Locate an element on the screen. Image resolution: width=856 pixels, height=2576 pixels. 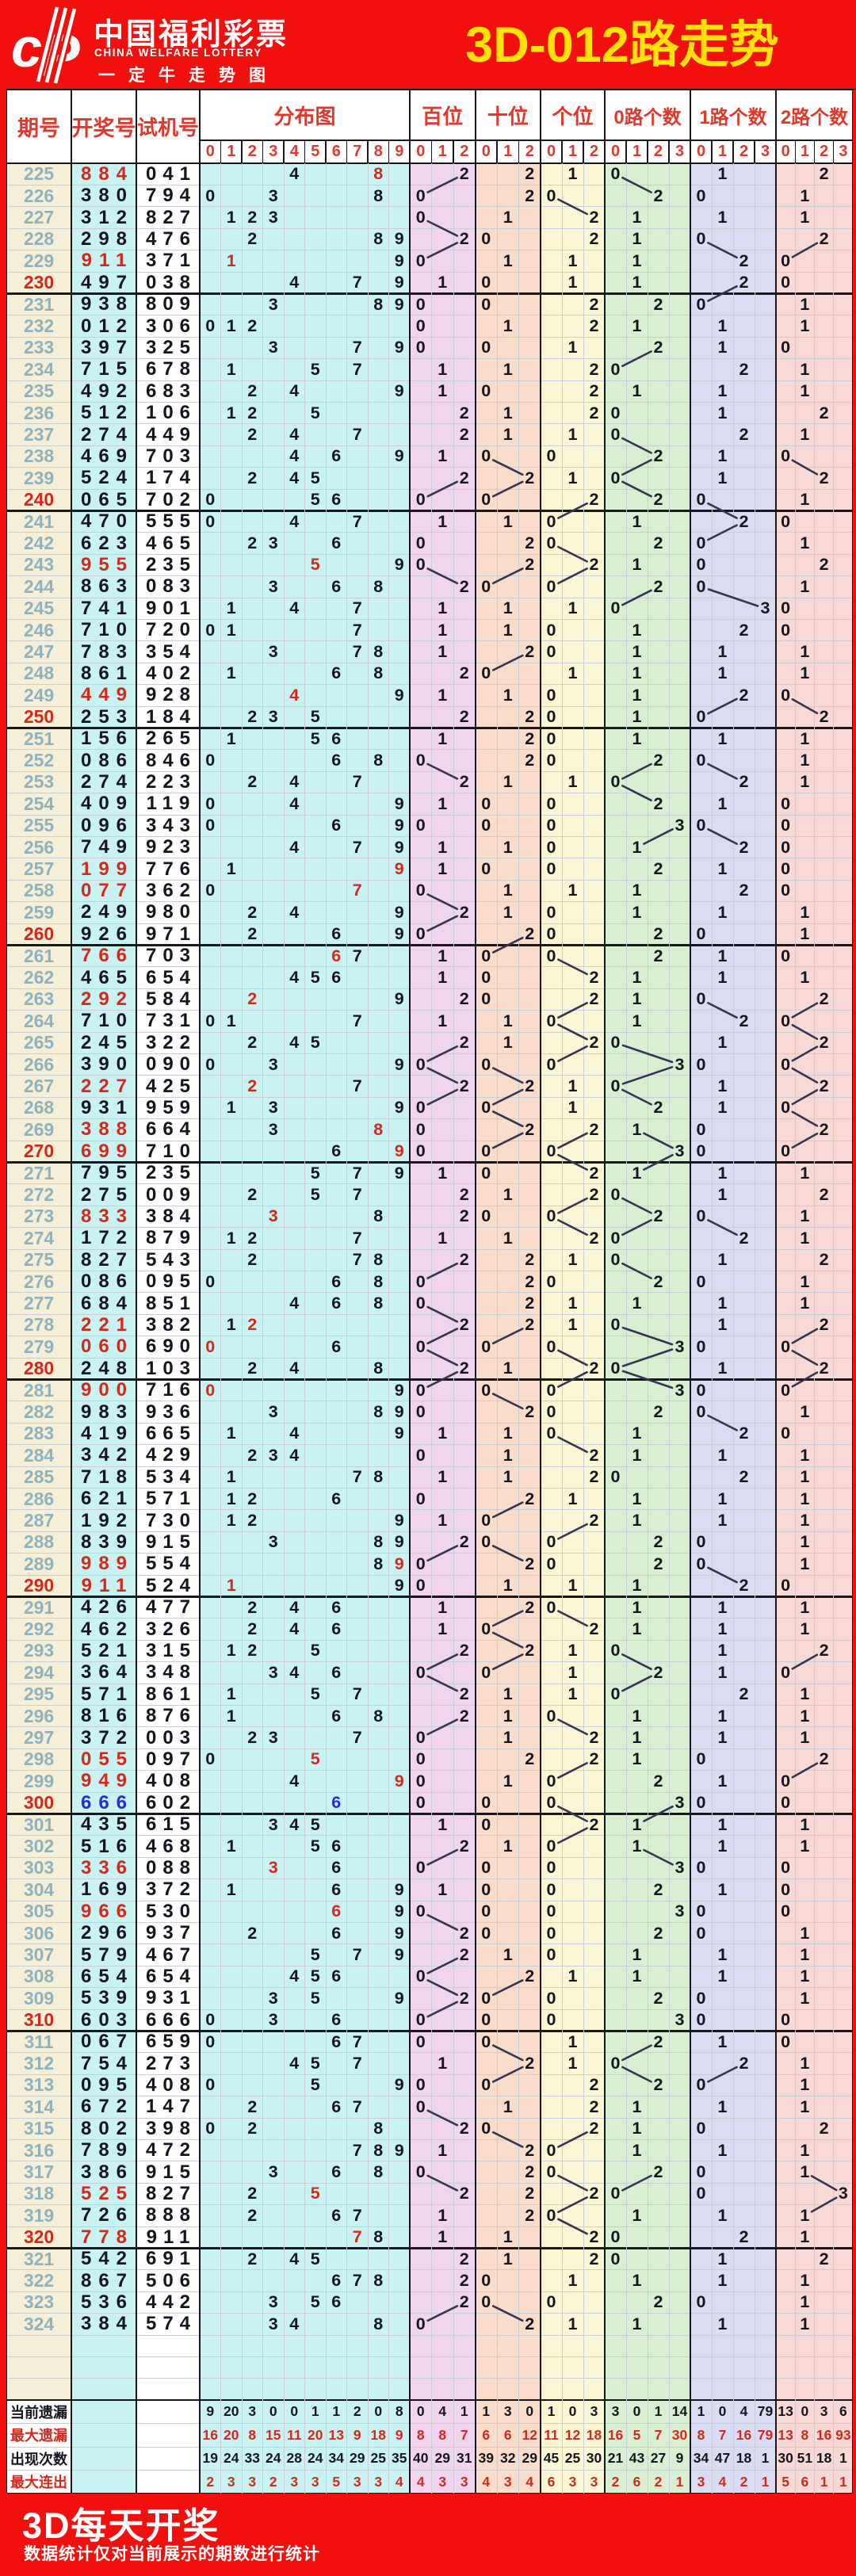
issue-cell: 226 is located at coordinates (39, 195).